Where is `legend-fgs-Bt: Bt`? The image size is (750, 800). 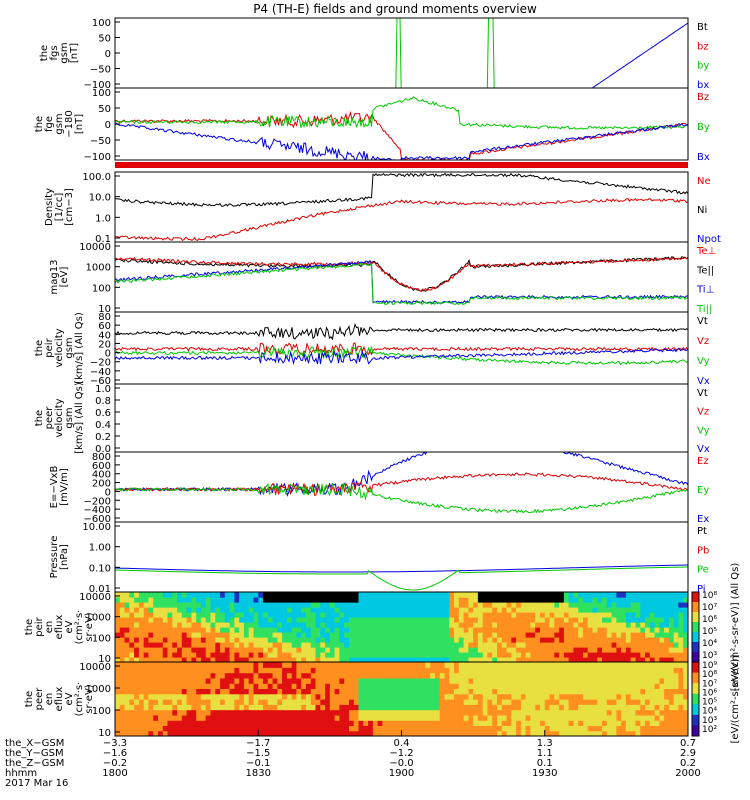
legend-fgs-Bt: Bt is located at coordinates (702, 27).